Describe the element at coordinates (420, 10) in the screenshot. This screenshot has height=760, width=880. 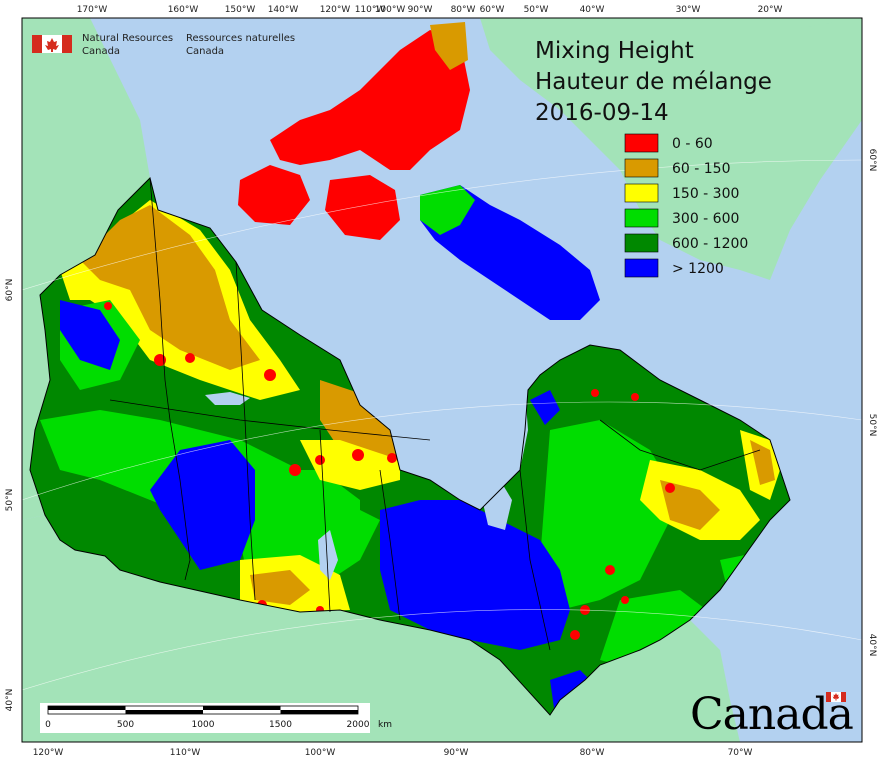
I see `top-coordinate-label: 90°W` at that location.